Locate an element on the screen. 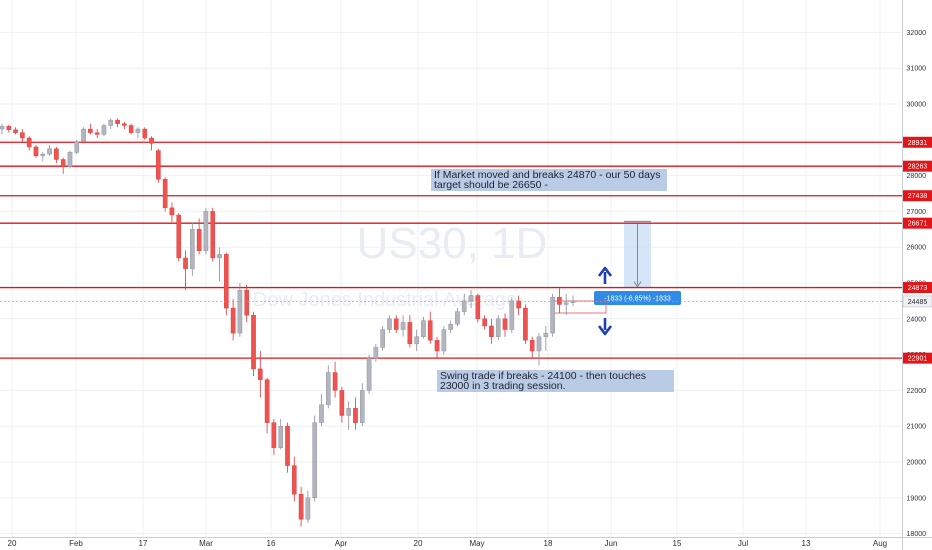  price-tick-label: 27000 is located at coordinates (917, 212).